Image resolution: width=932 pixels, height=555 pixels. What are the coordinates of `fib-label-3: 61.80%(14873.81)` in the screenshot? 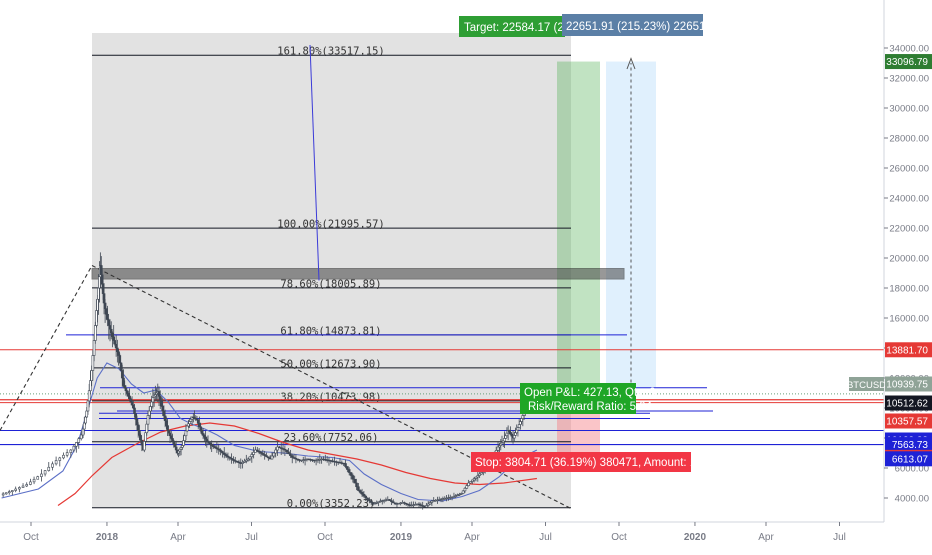 It's located at (330, 331).